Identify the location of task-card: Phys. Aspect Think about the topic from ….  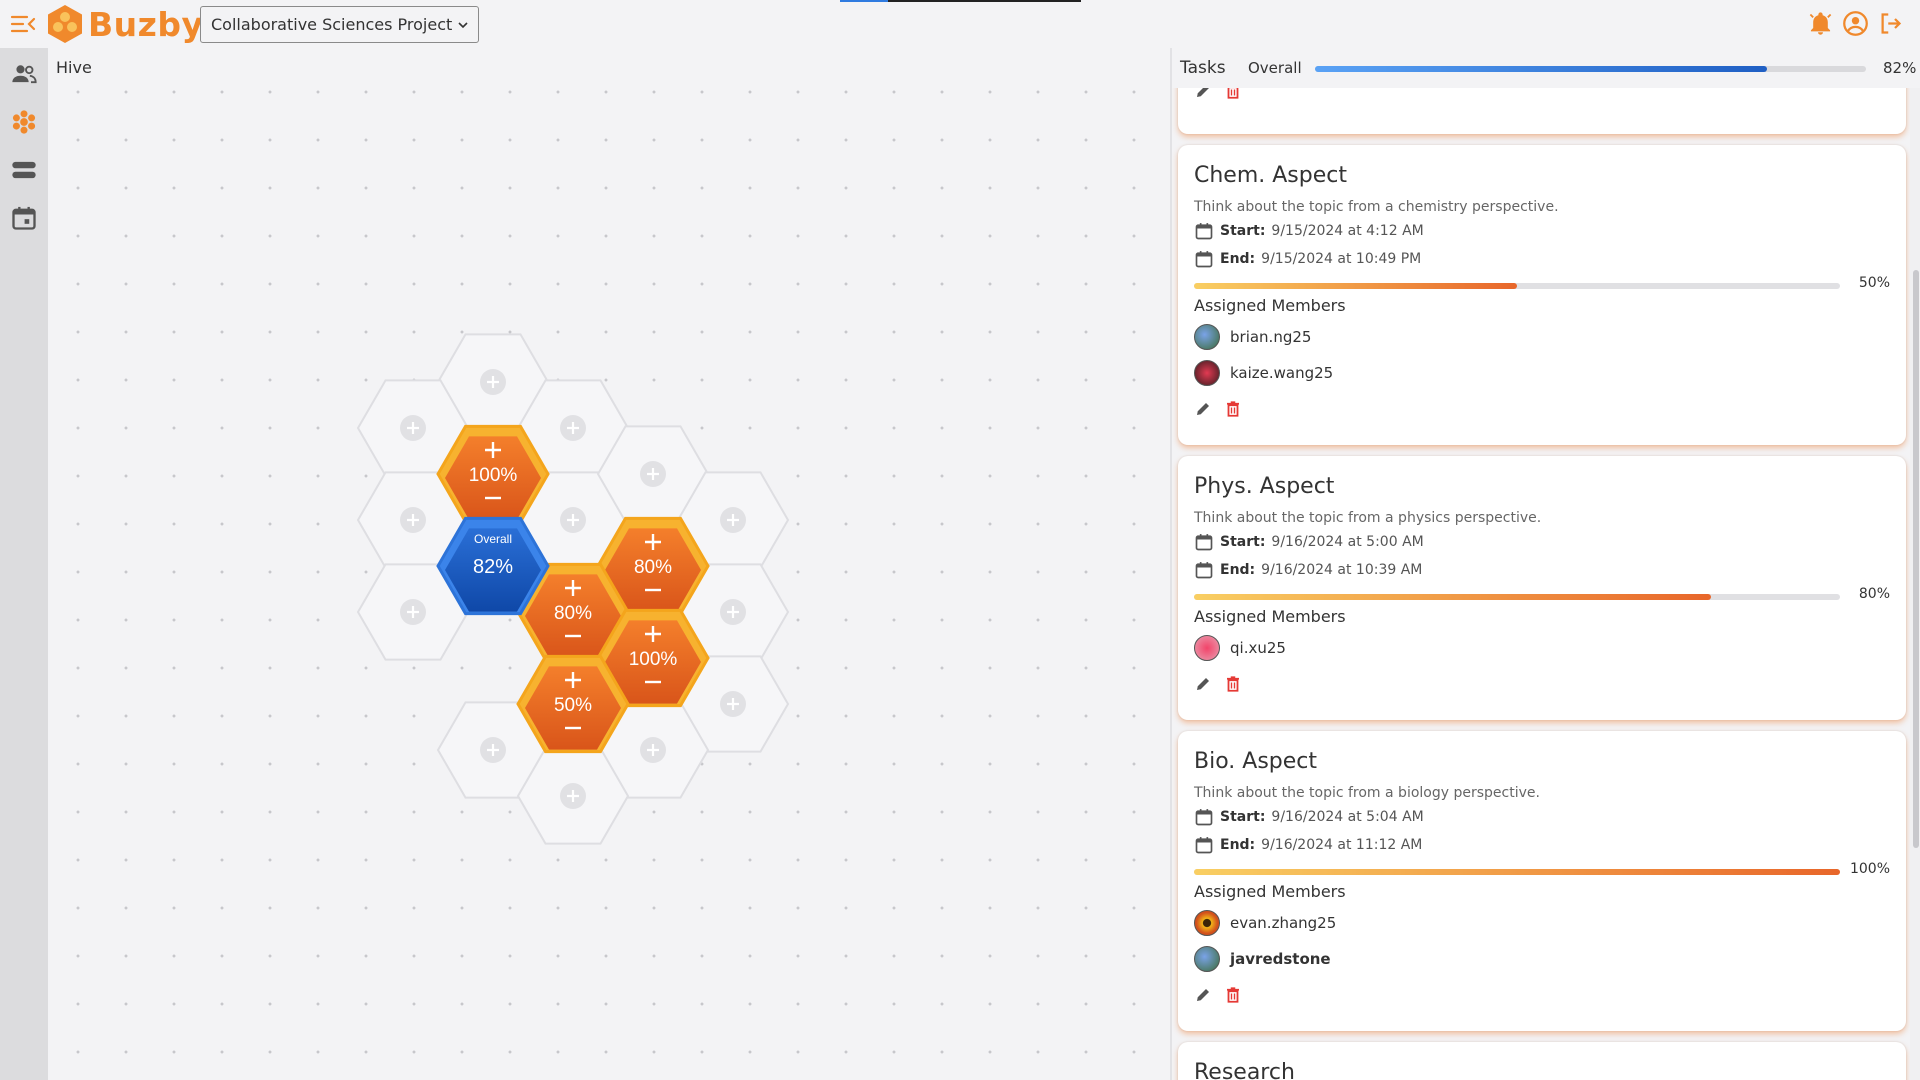
(1542, 588).